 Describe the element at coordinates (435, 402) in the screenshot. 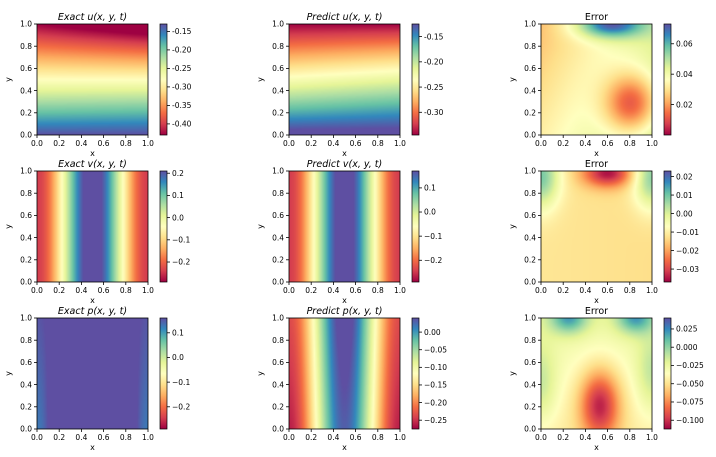

I see `colorbar-tick-label: −0.20` at that location.